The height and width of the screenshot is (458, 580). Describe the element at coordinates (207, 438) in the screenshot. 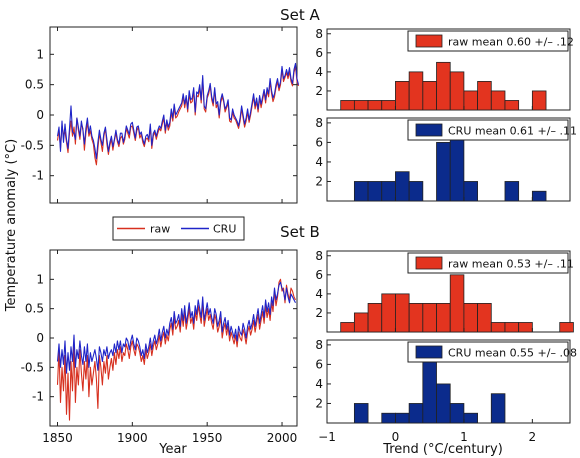

I see `x-tick-label-year: 1950` at that location.